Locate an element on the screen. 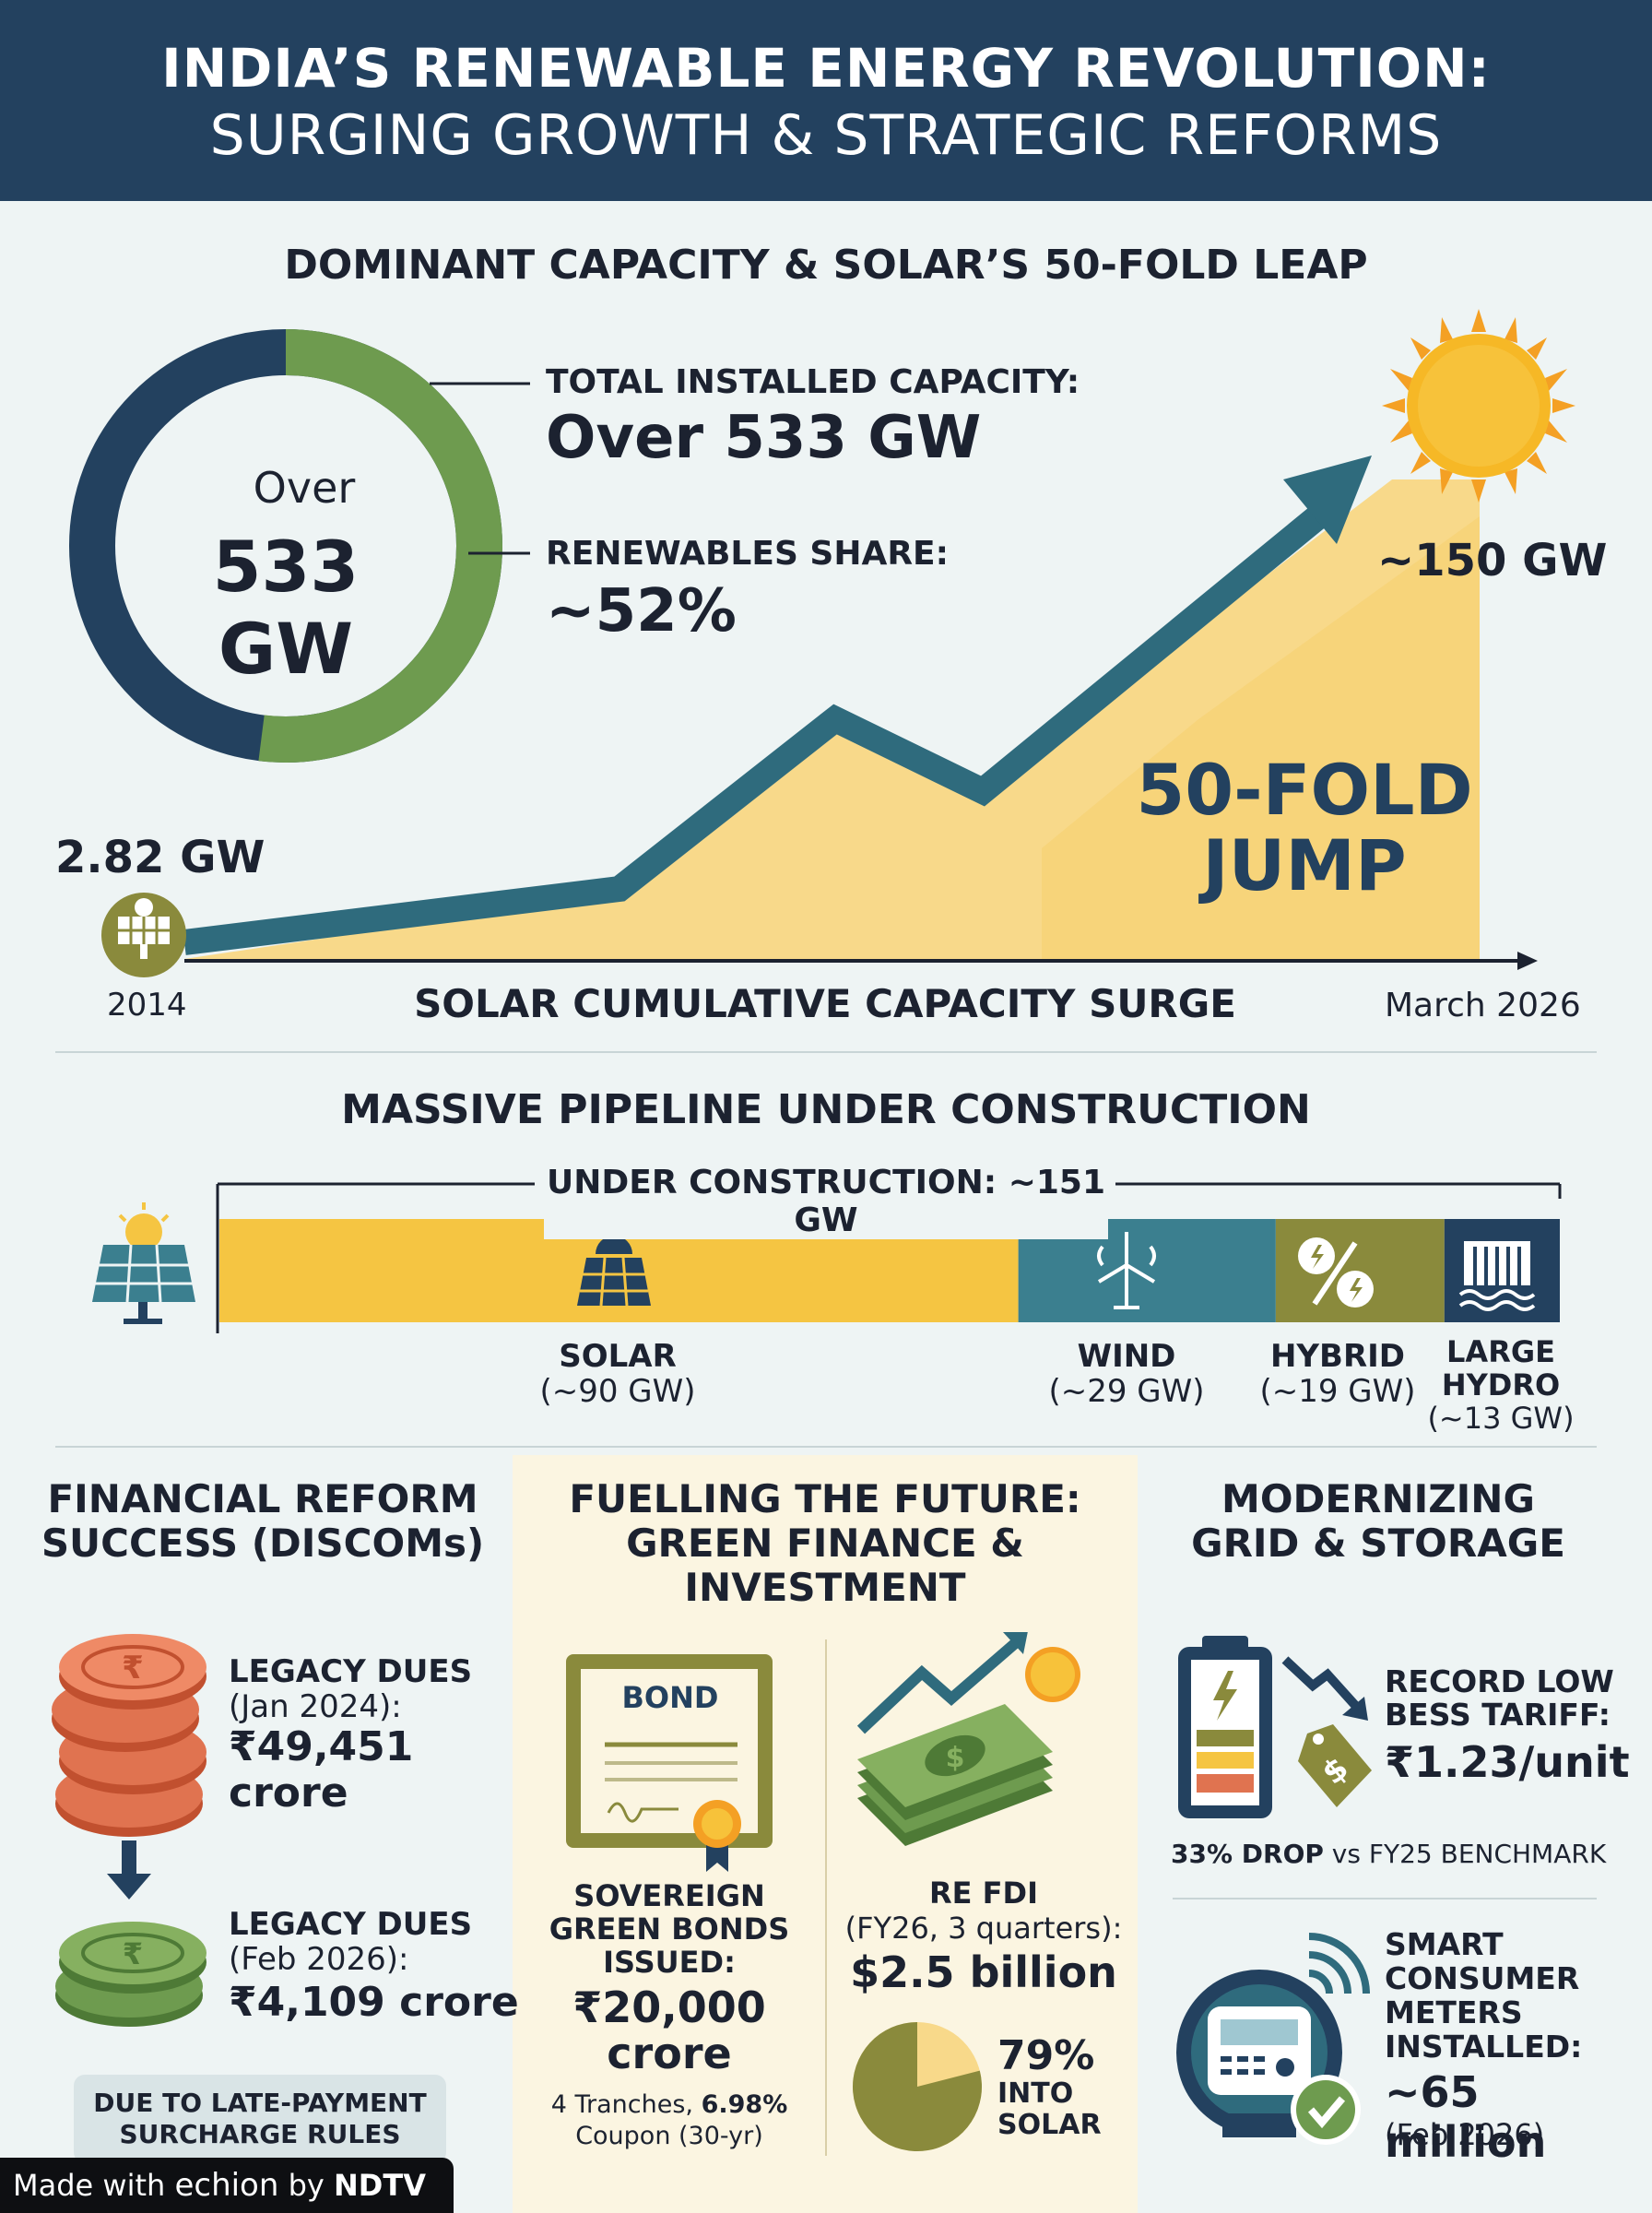  finance-title-2: GREEN FINANCE & is located at coordinates (825, 1543).